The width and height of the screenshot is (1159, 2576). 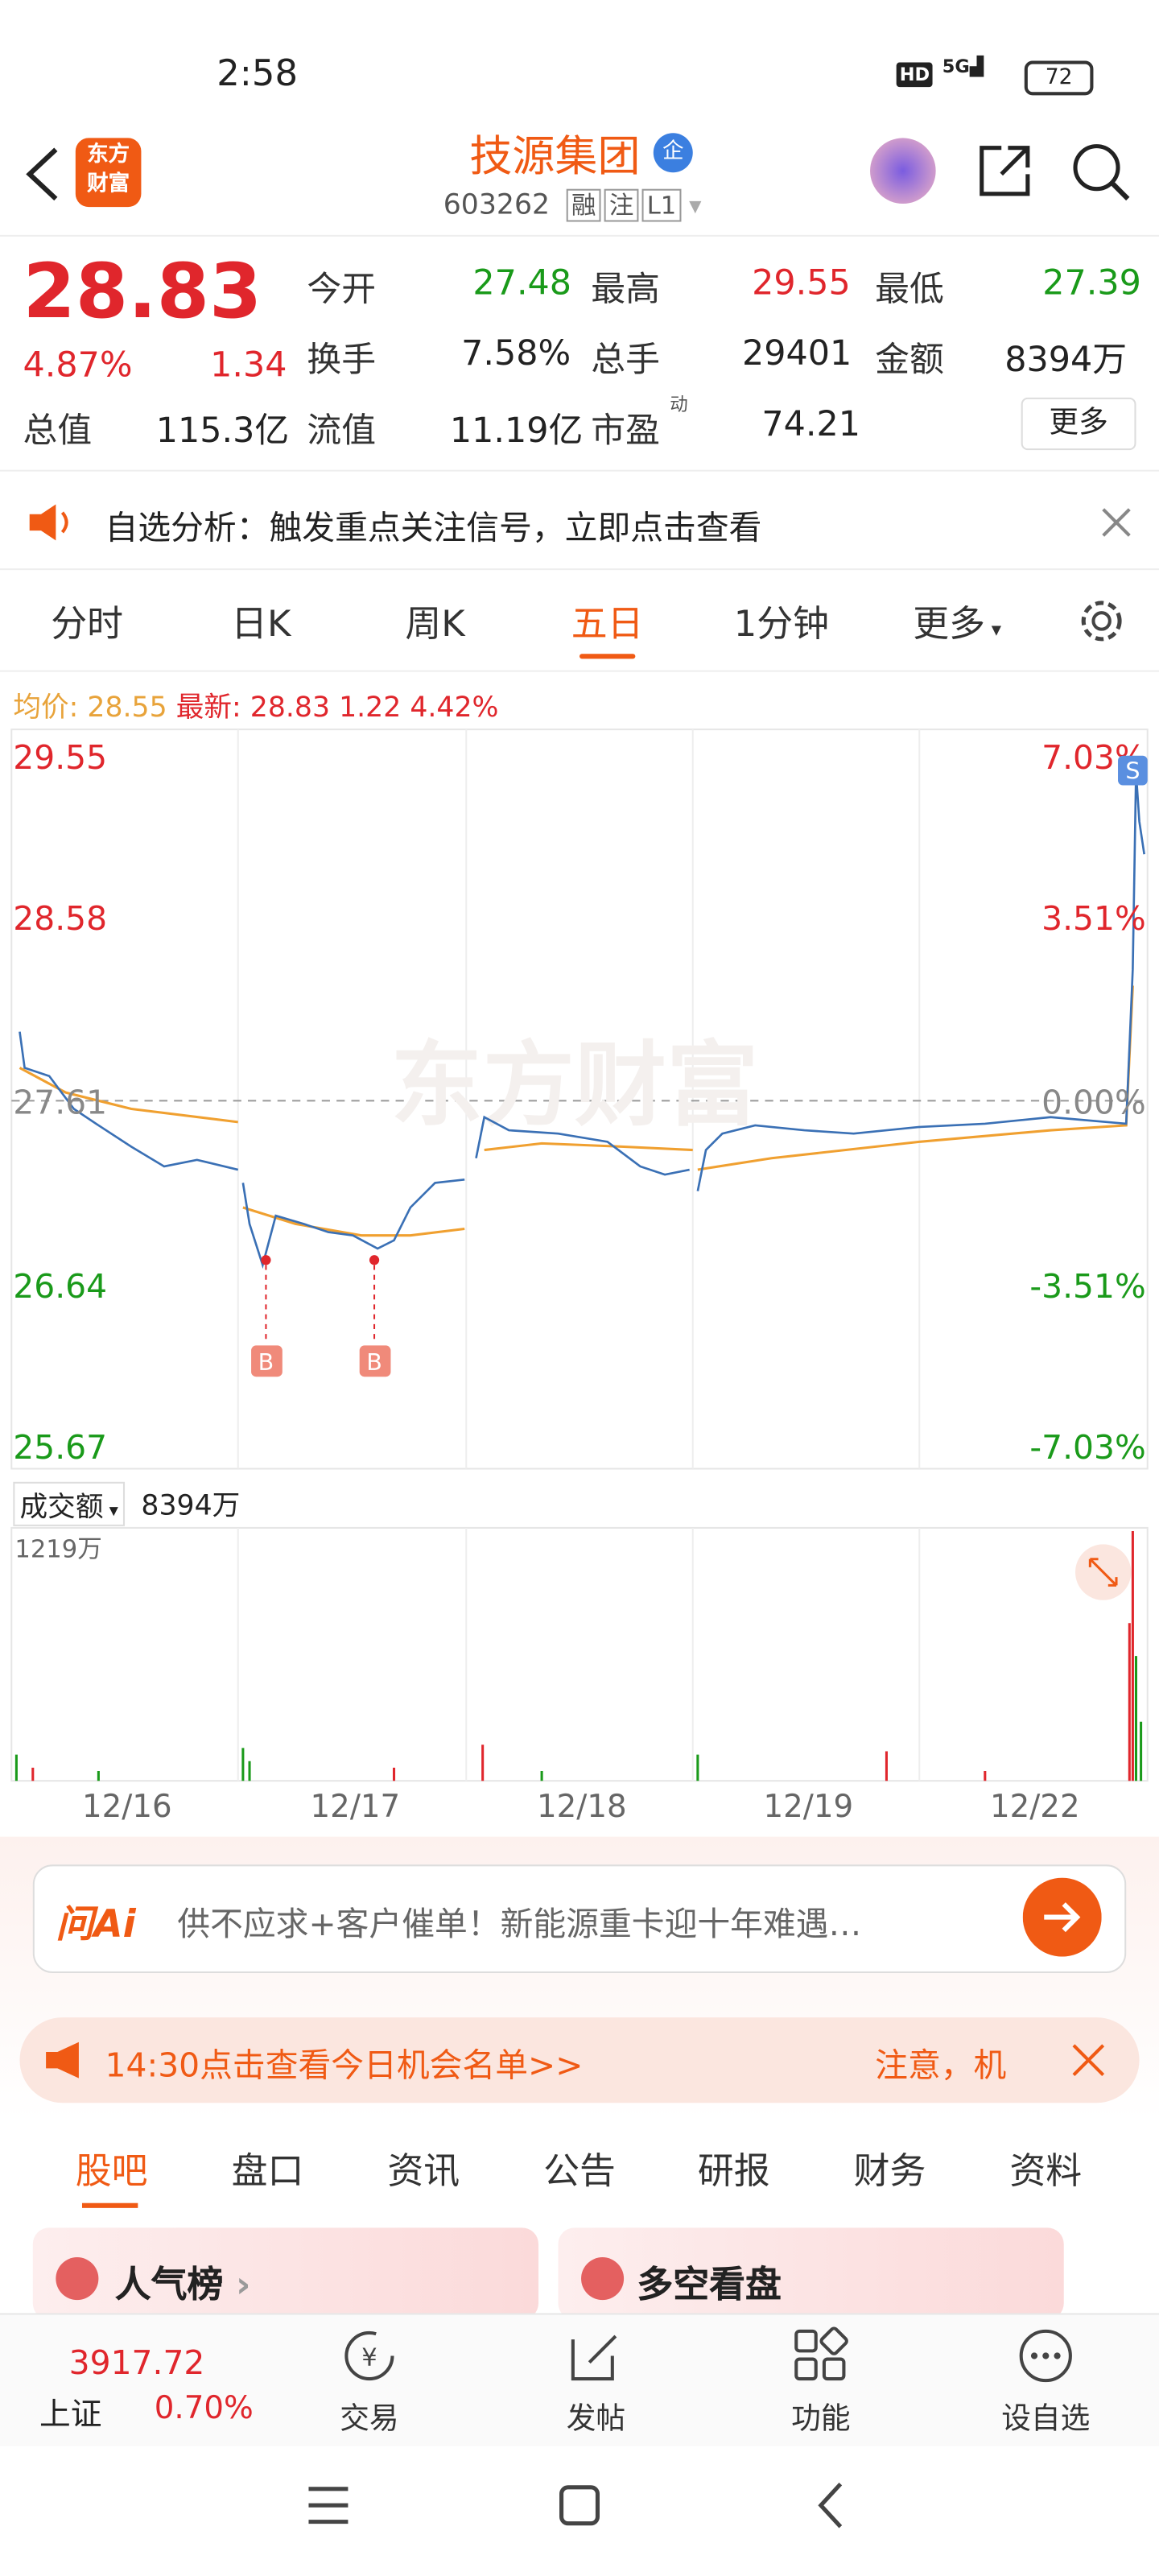 I want to click on tab: 1分钟, so click(x=781, y=625).